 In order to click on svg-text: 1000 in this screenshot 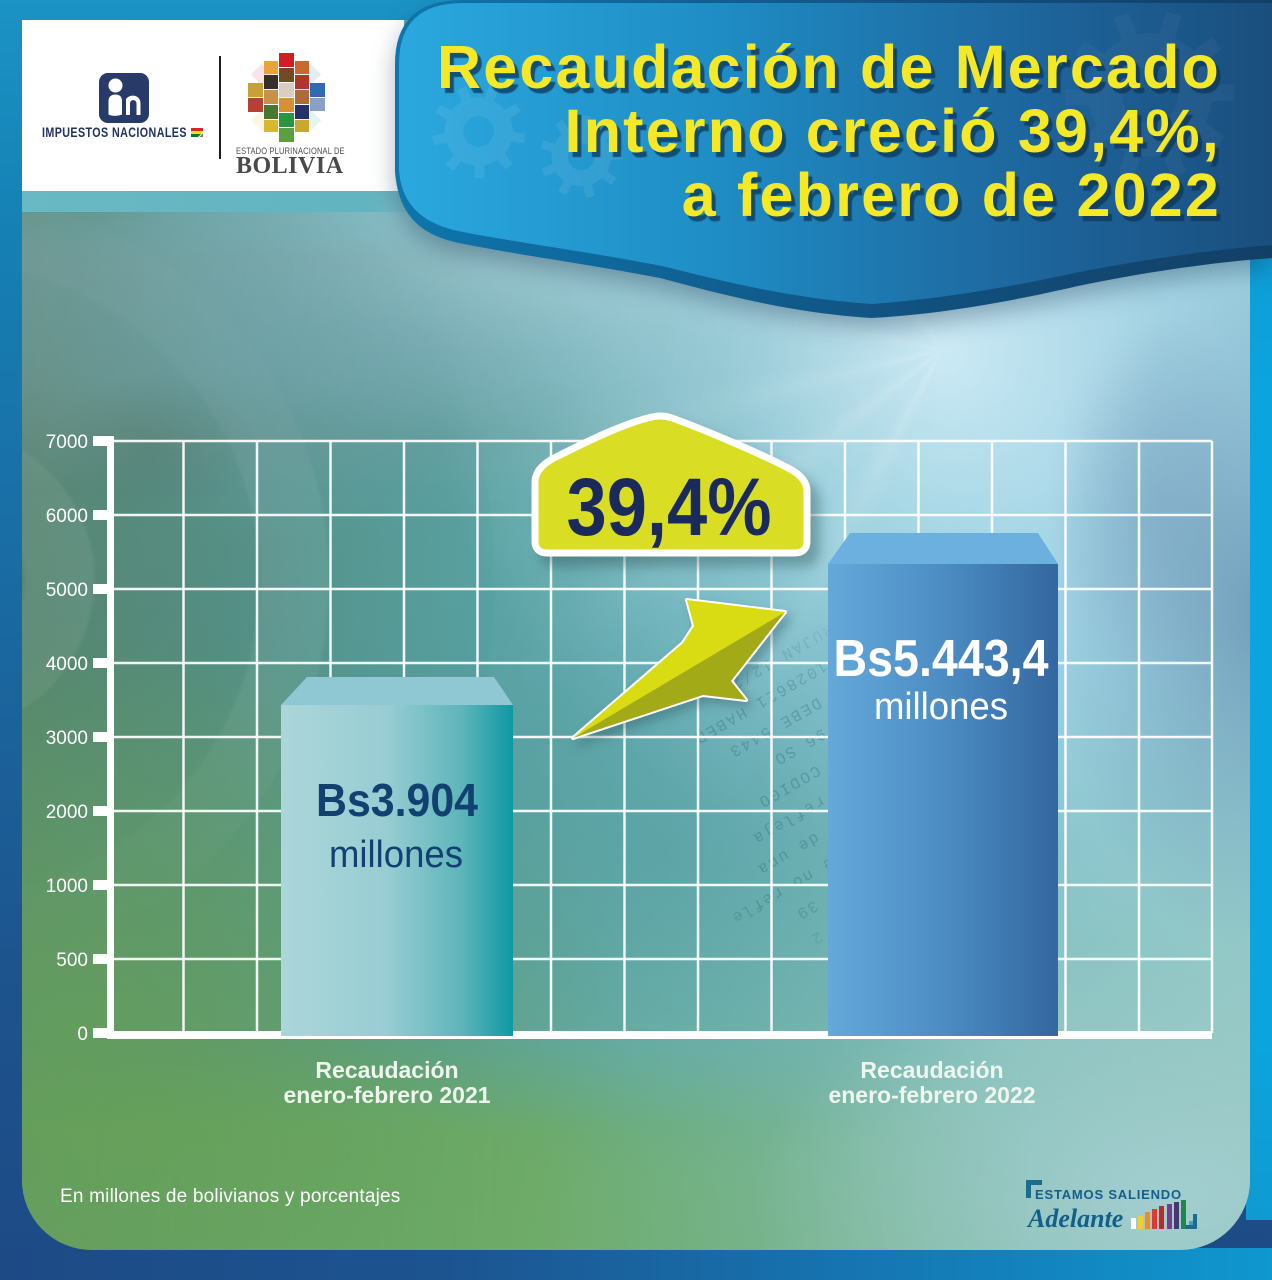, I will do `click(67, 886)`.